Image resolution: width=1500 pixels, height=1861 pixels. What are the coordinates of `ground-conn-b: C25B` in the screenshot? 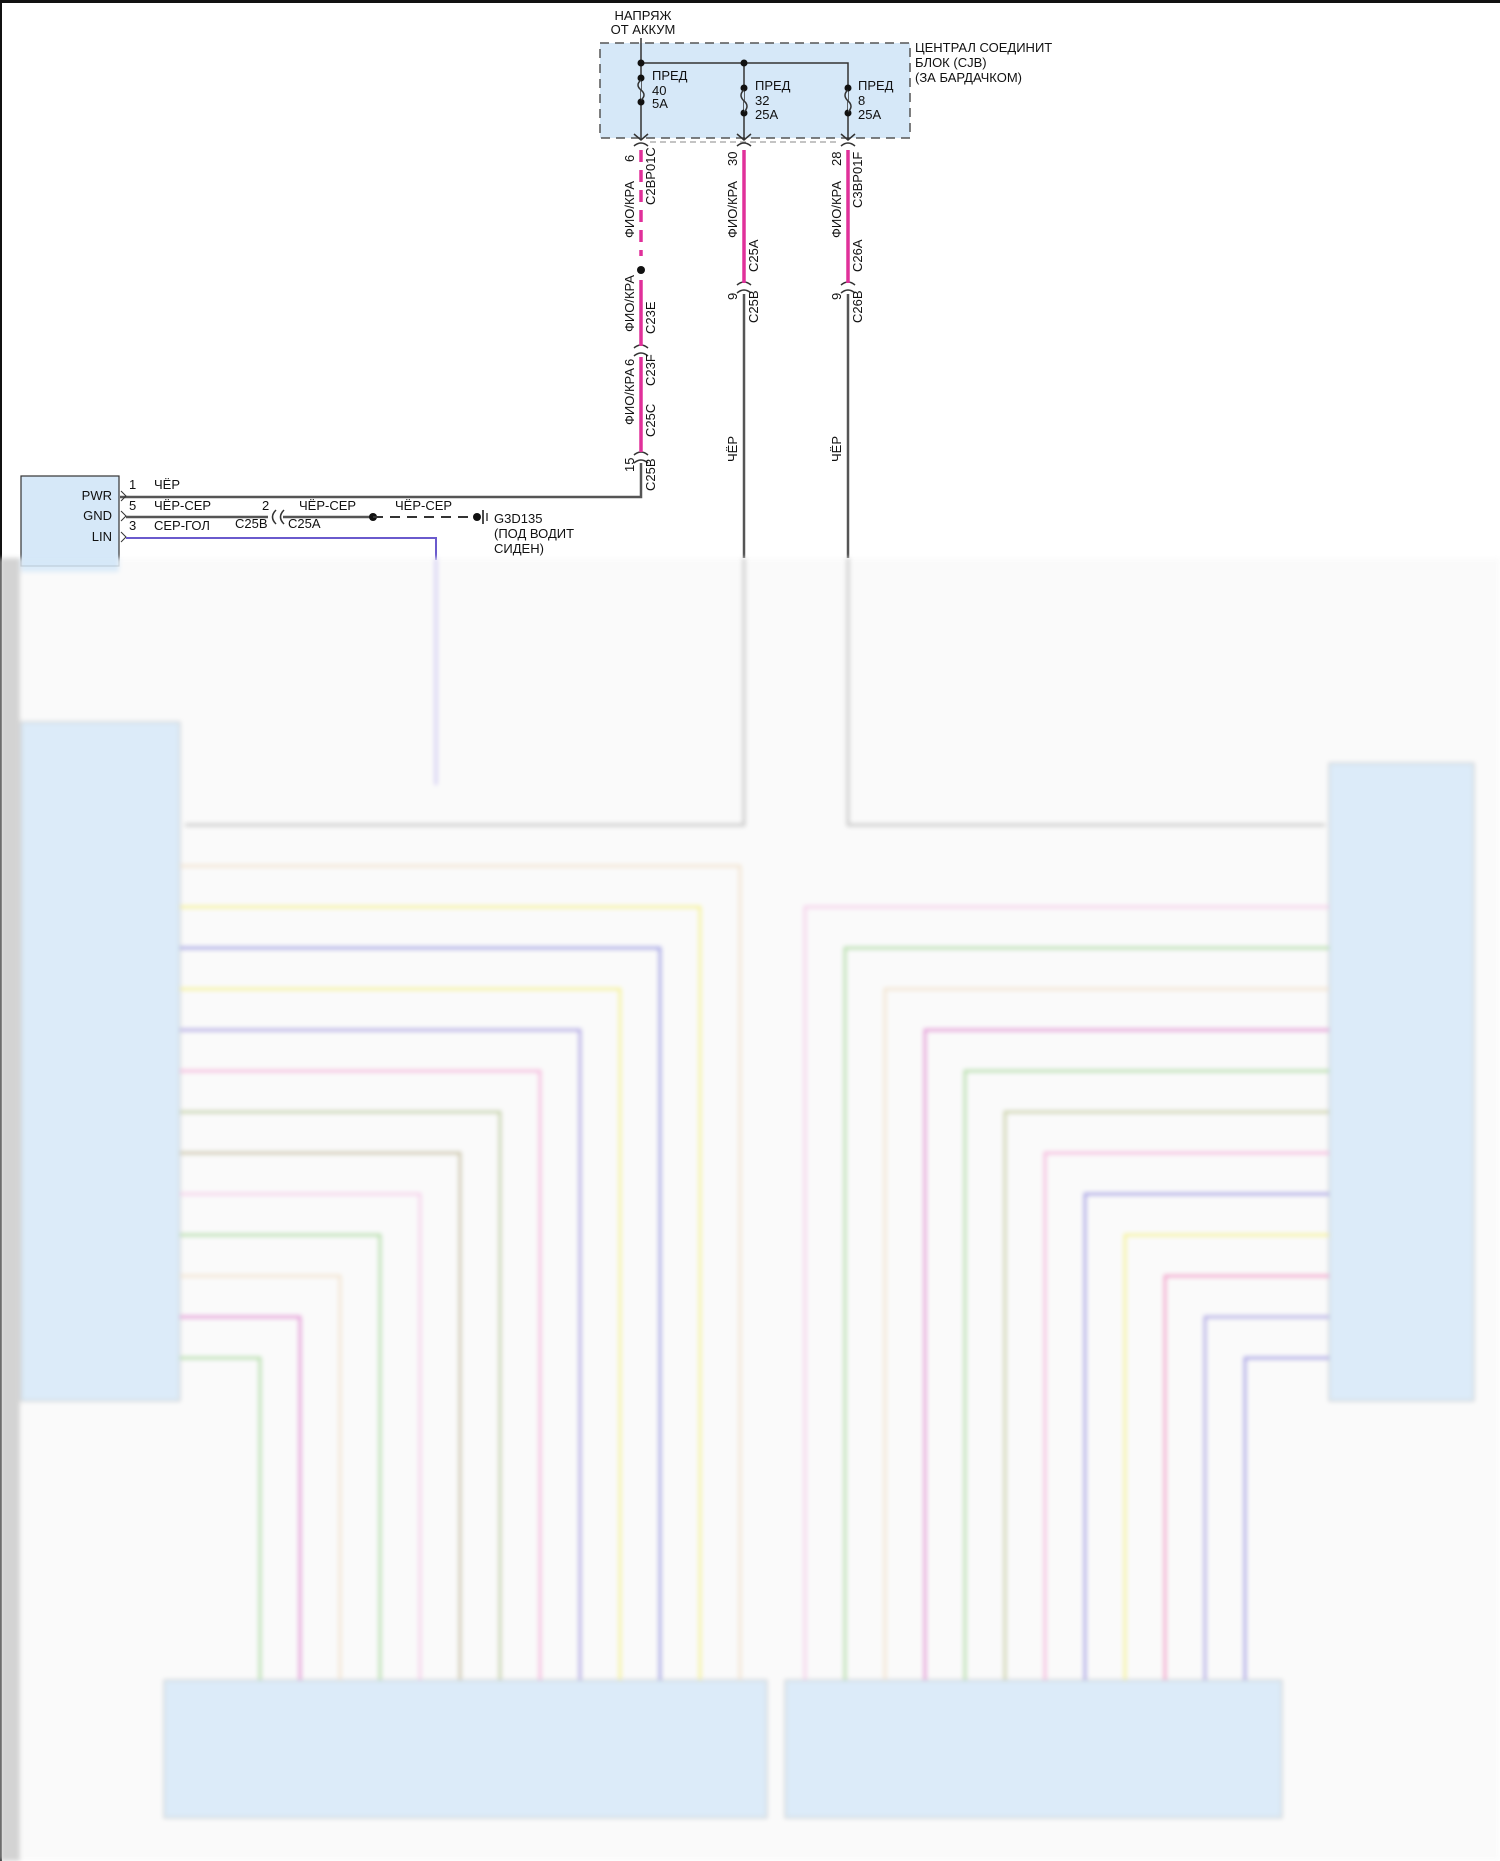 It's located at (251, 523).